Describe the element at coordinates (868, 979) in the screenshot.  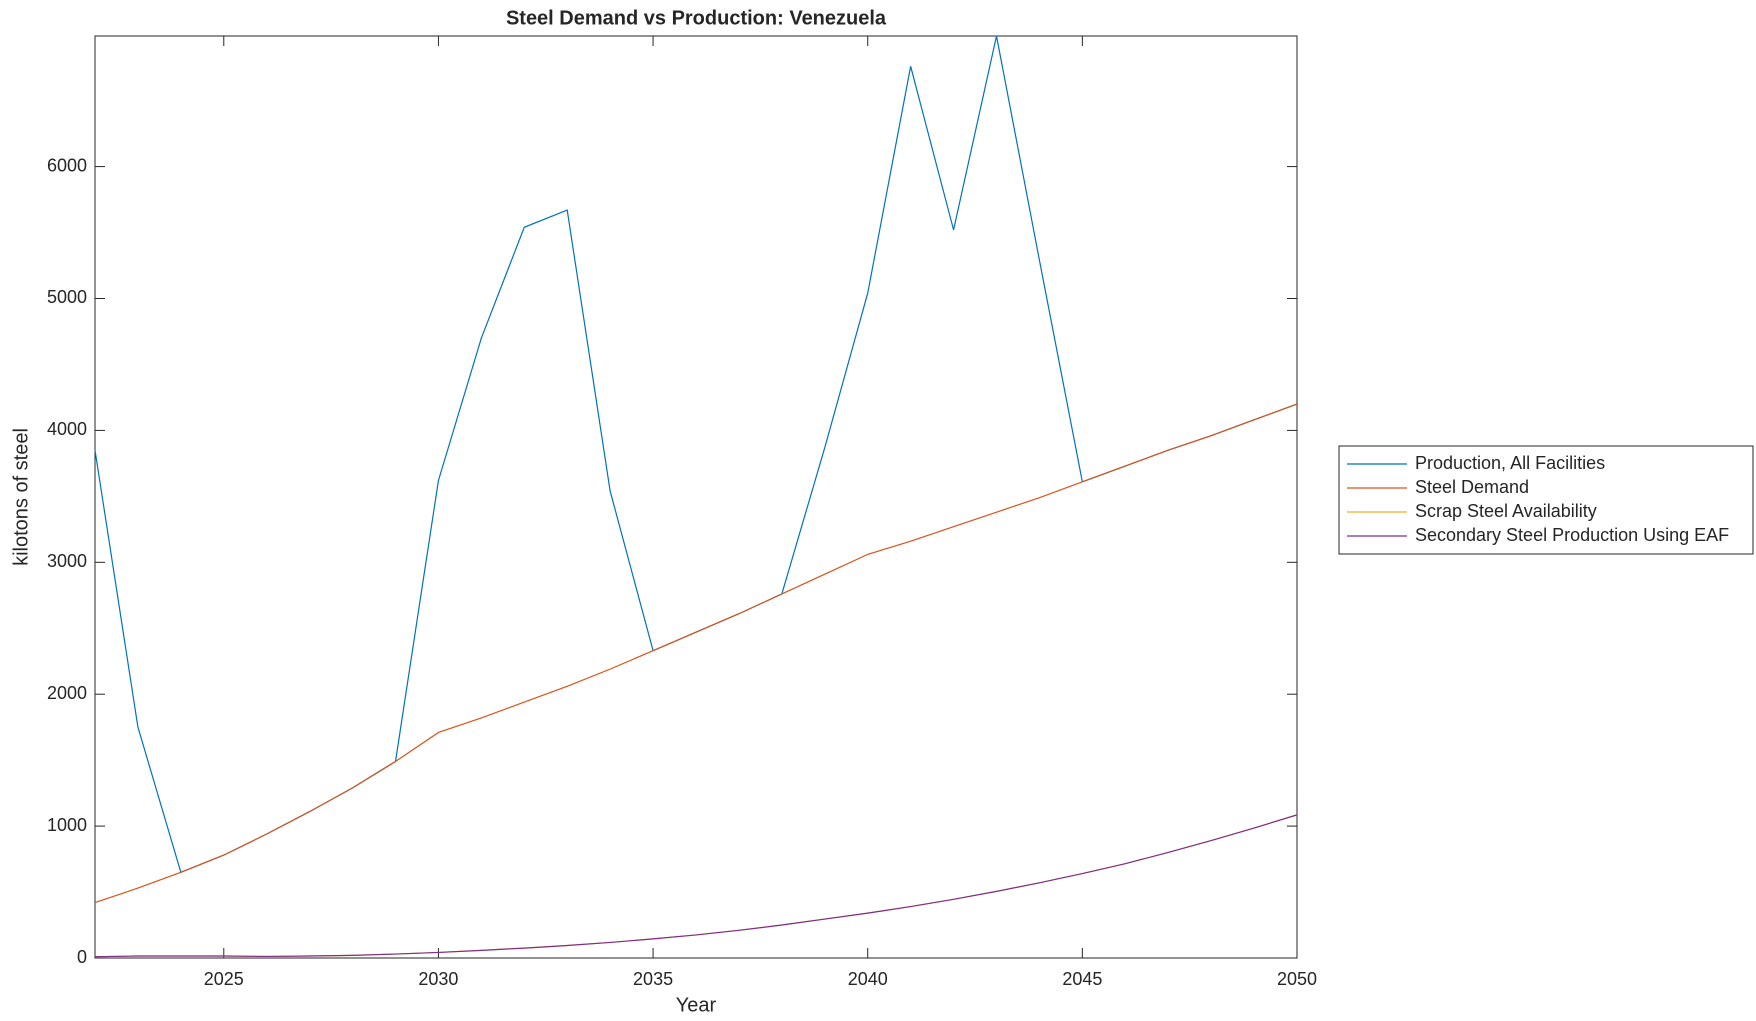
I see `x-tick-label: 2040` at that location.